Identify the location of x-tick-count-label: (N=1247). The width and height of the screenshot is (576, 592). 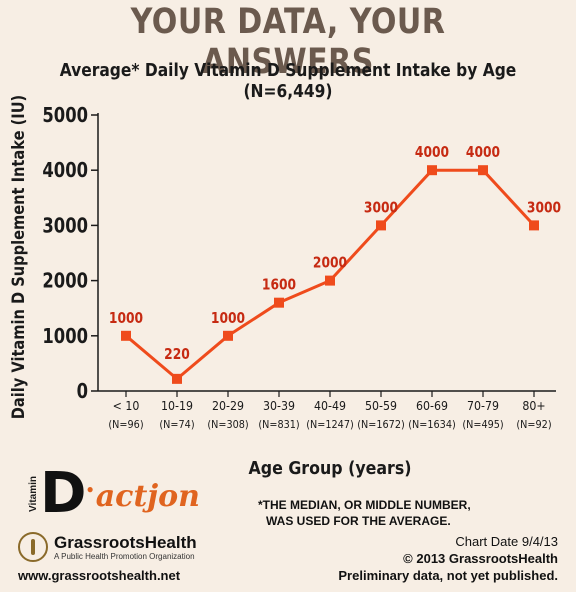
(330, 424).